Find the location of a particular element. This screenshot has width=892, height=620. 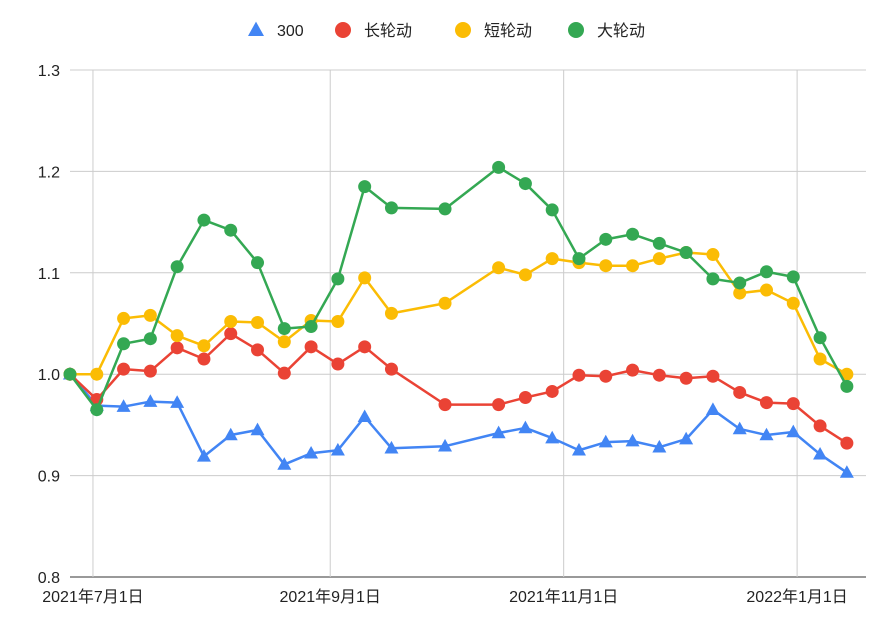

x-tick-label: 2021年7月1日 is located at coordinates (92, 597).